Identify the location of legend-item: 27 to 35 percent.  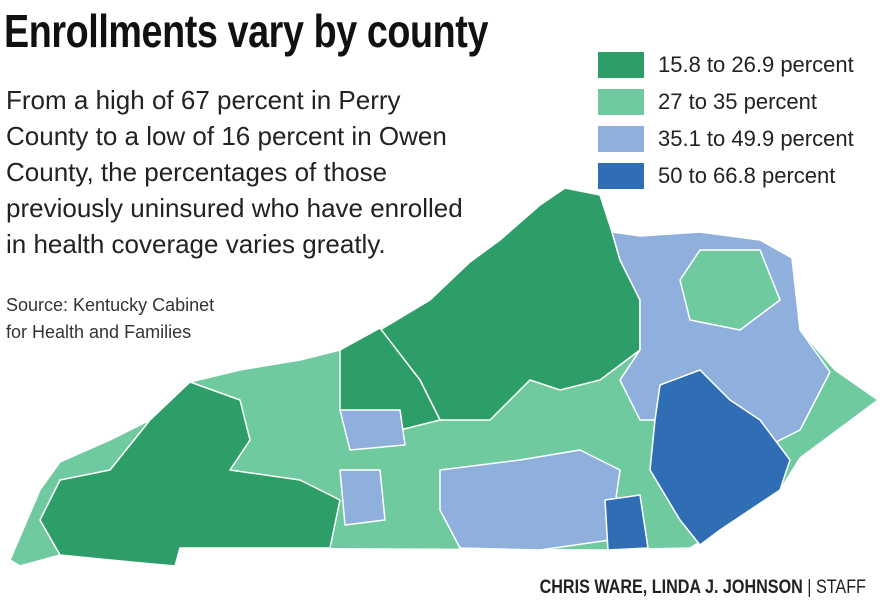
(726, 101).